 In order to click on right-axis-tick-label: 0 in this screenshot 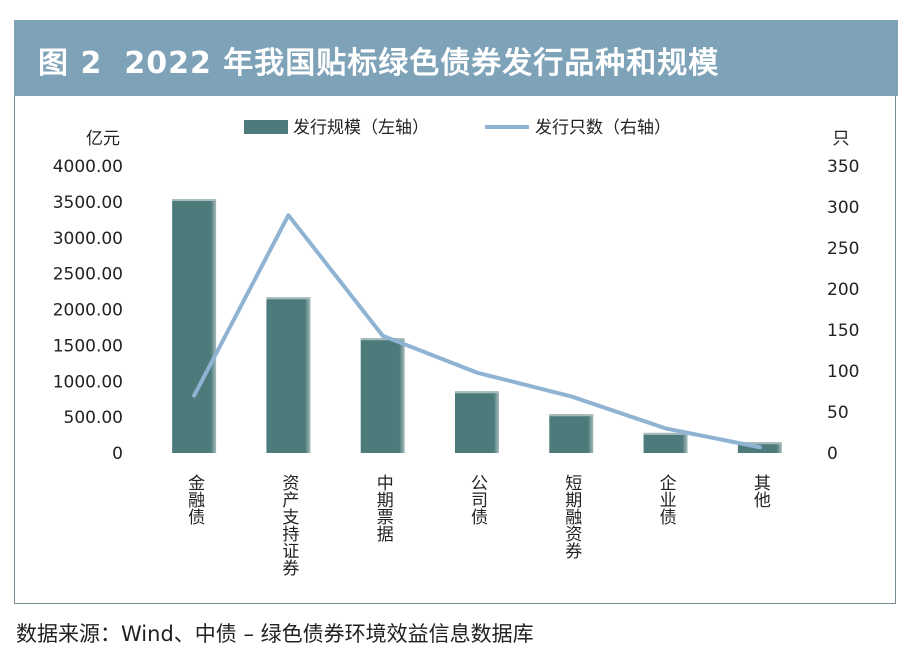, I will do `click(832, 454)`.